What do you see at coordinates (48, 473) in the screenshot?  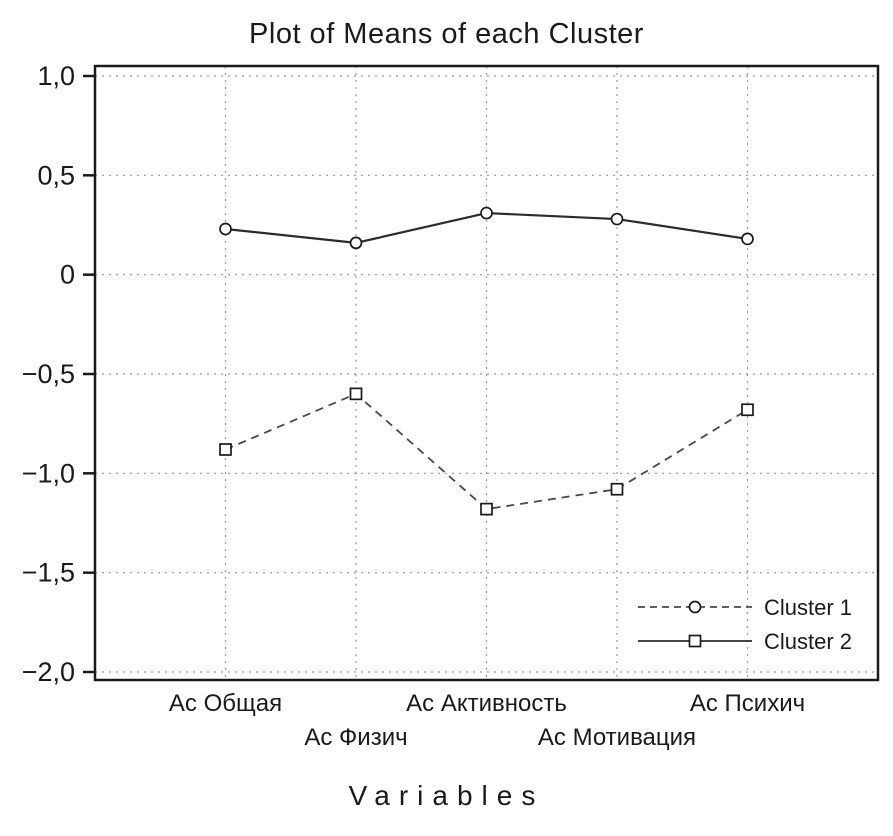 I see `y-tick-label: −1,0` at bounding box center [48, 473].